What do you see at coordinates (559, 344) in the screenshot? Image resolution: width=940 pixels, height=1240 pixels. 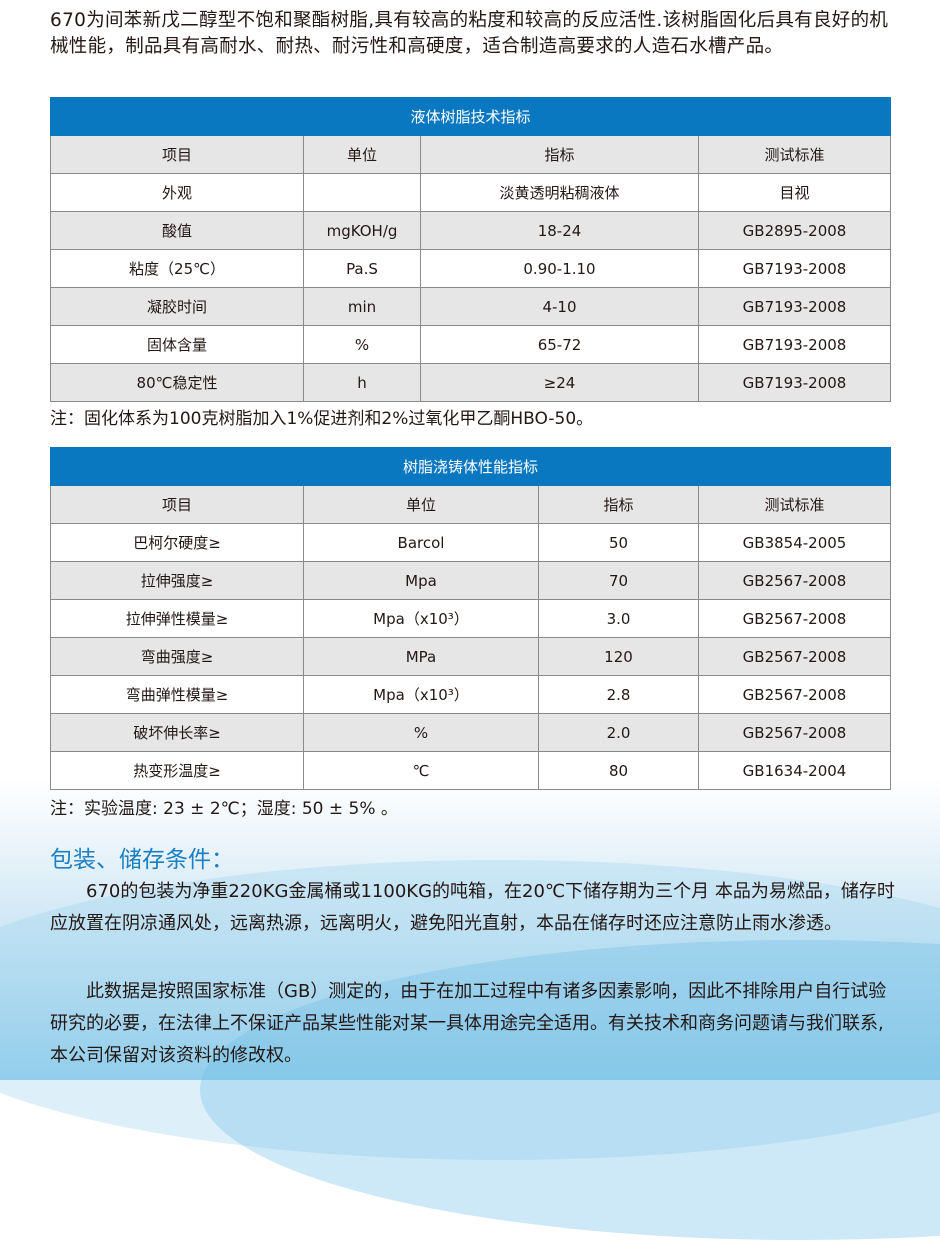 I see `table-cell: 65-72` at bounding box center [559, 344].